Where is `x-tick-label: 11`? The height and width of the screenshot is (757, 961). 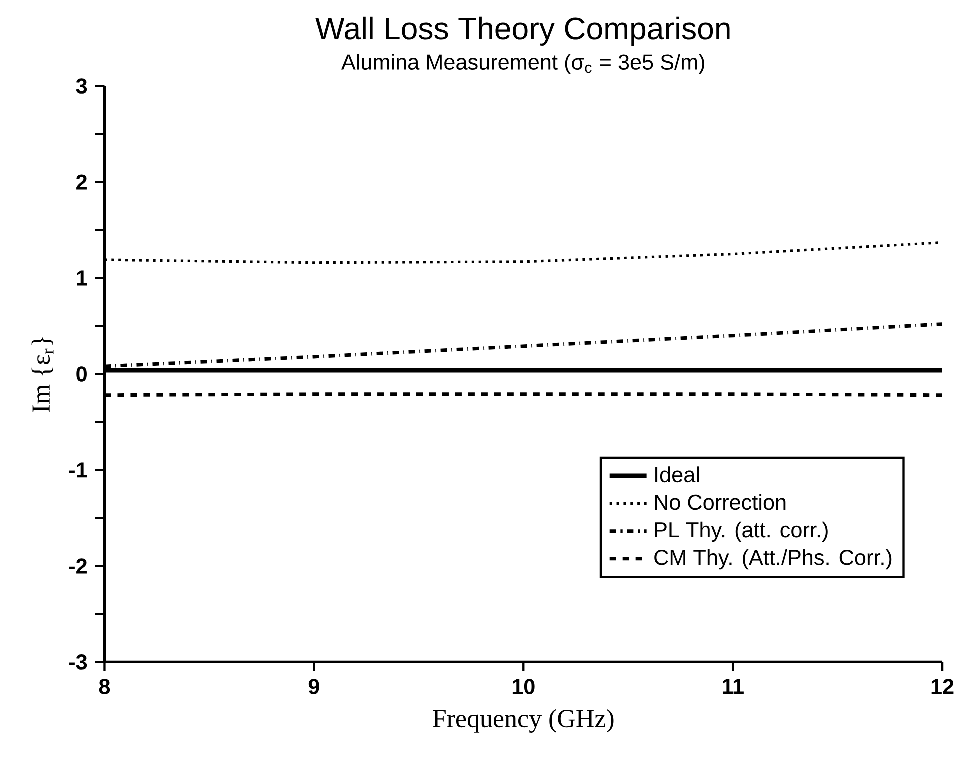
x-tick-label: 11 is located at coordinates (733, 686).